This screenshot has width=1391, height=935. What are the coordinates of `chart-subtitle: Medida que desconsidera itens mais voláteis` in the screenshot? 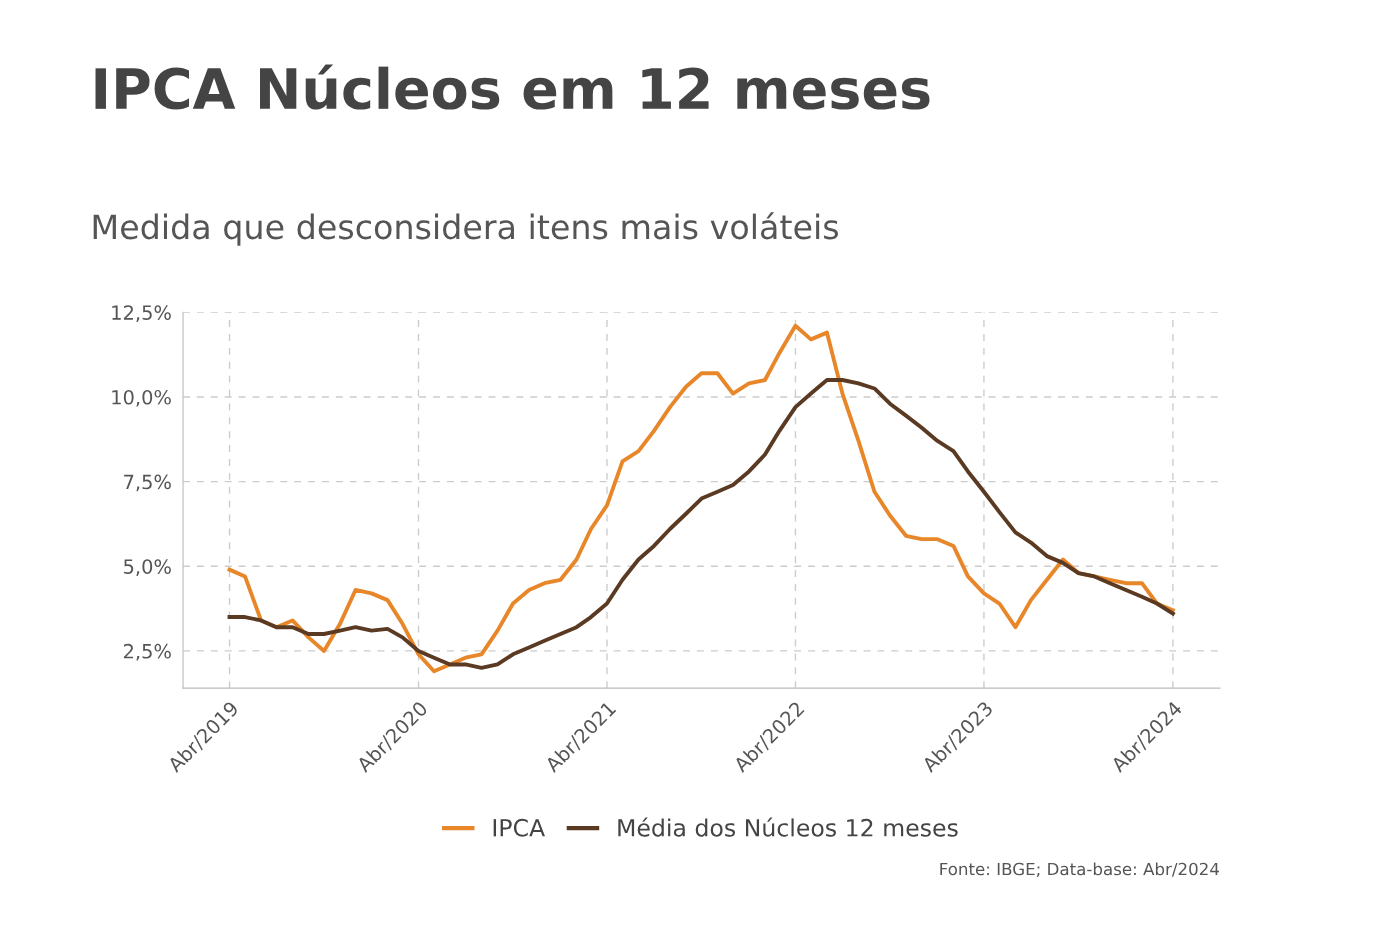 It's located at (466, 229).